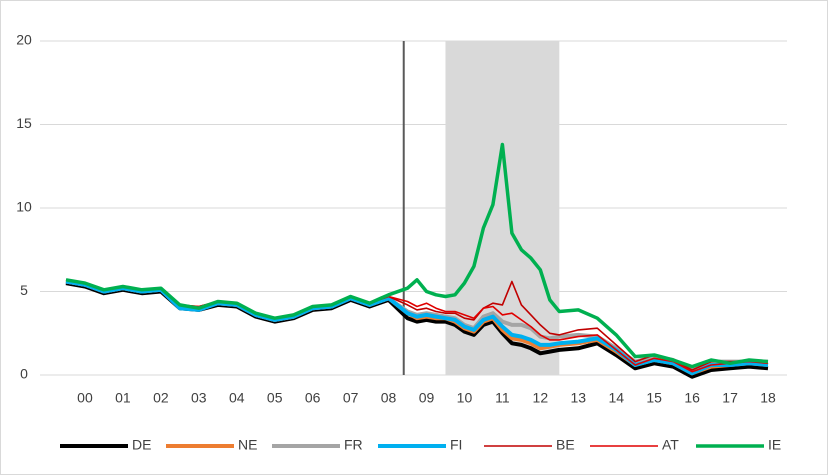  What do you see at coordinates (141, 445) in the screenshot?
I see `legend-label: DE` at bounding box center [141, 445].